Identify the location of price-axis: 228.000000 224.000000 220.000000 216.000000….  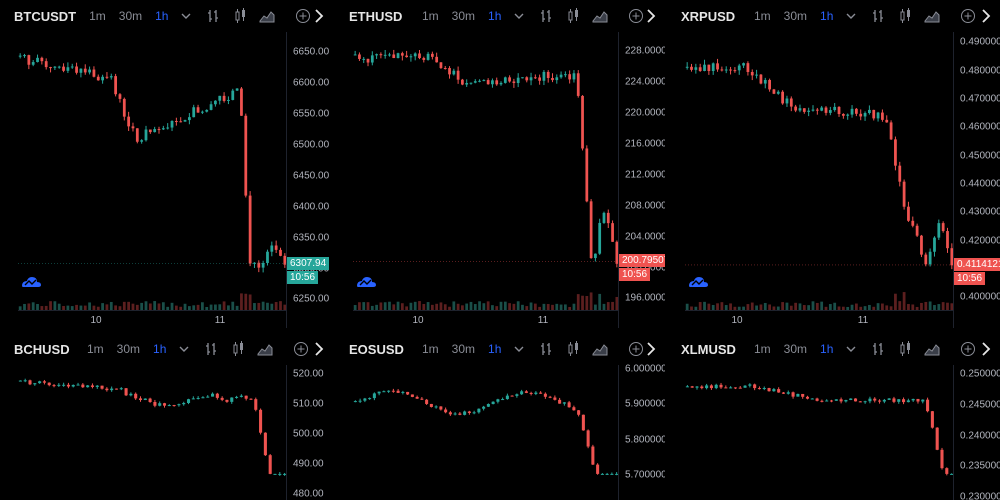
(641, 180).